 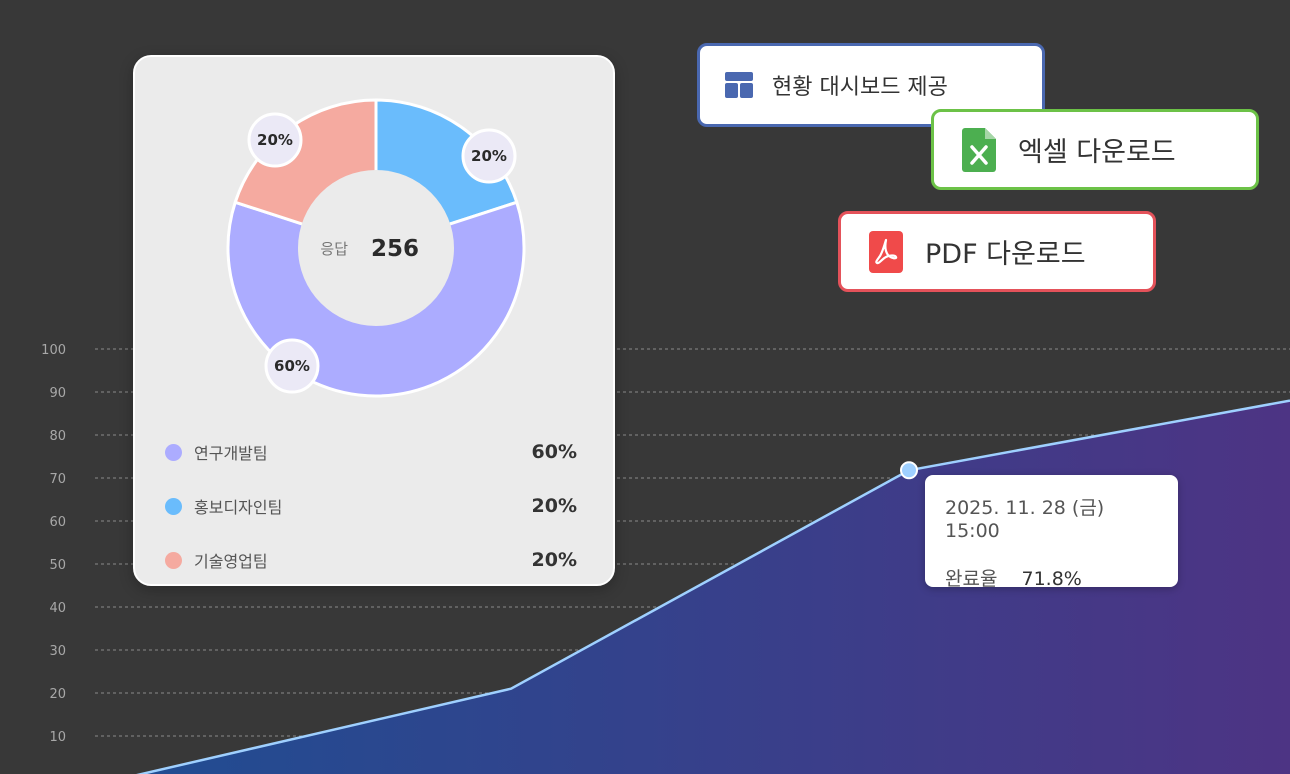 I want to click on donut-hole, so click(x=376, y=248).